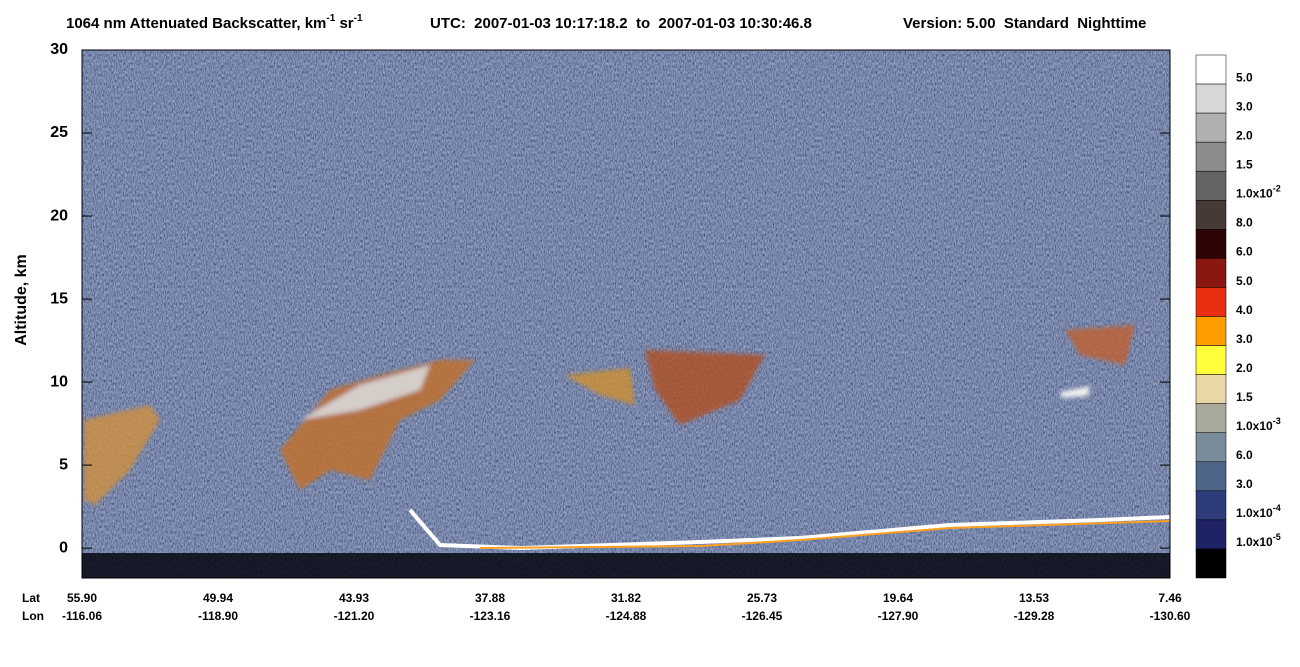  I want to click on x-tick-label: 25.73, so click(762, 598).